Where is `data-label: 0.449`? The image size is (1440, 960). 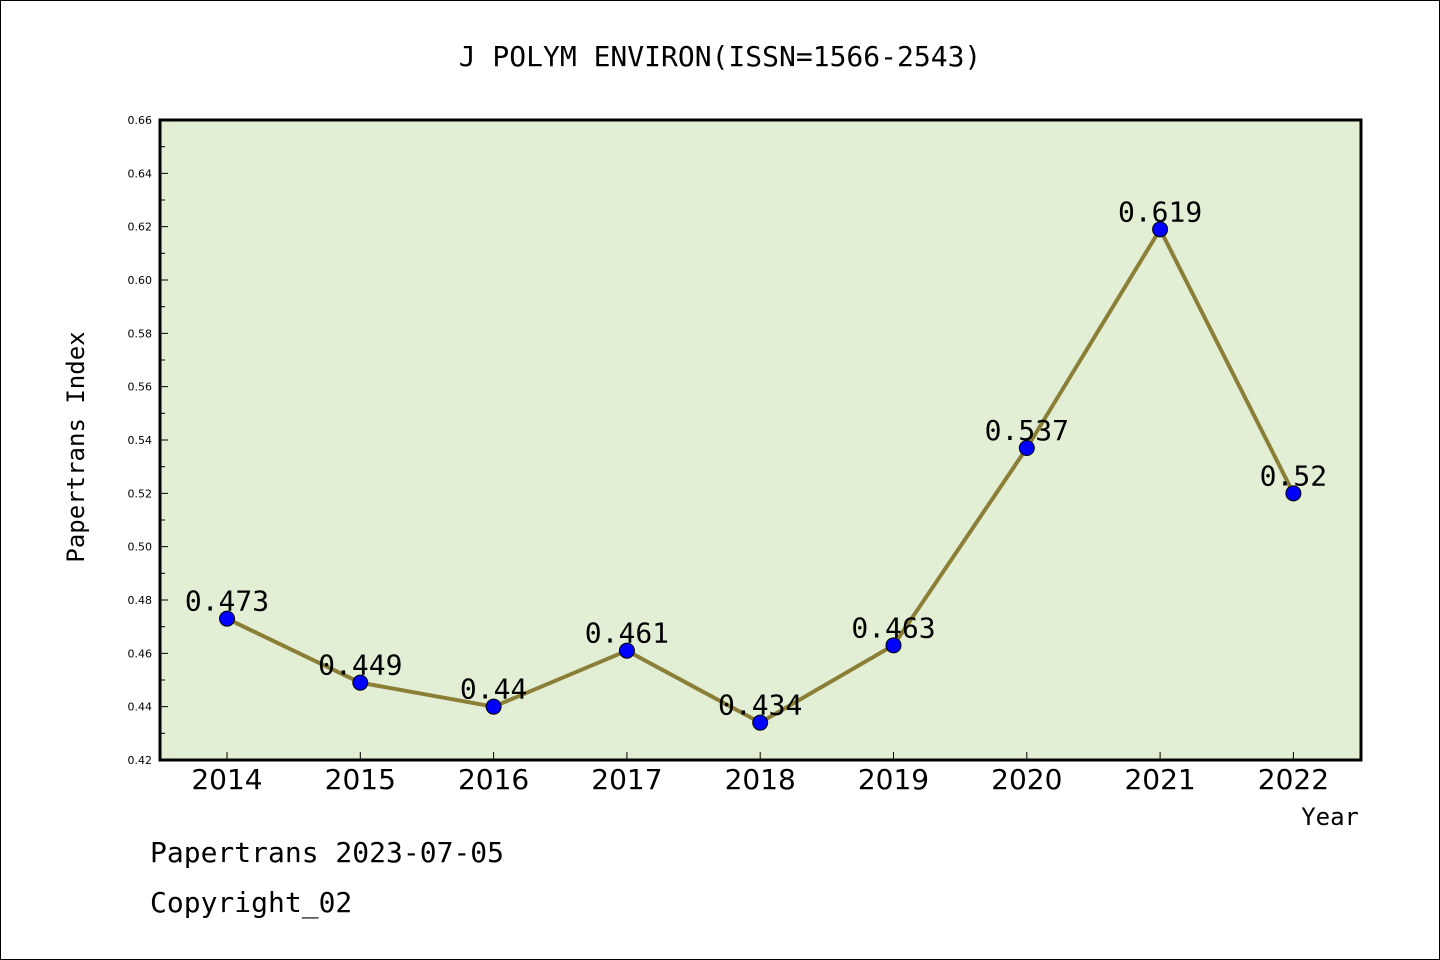 data-label: 0.449 is located at coordinates (360, 665).